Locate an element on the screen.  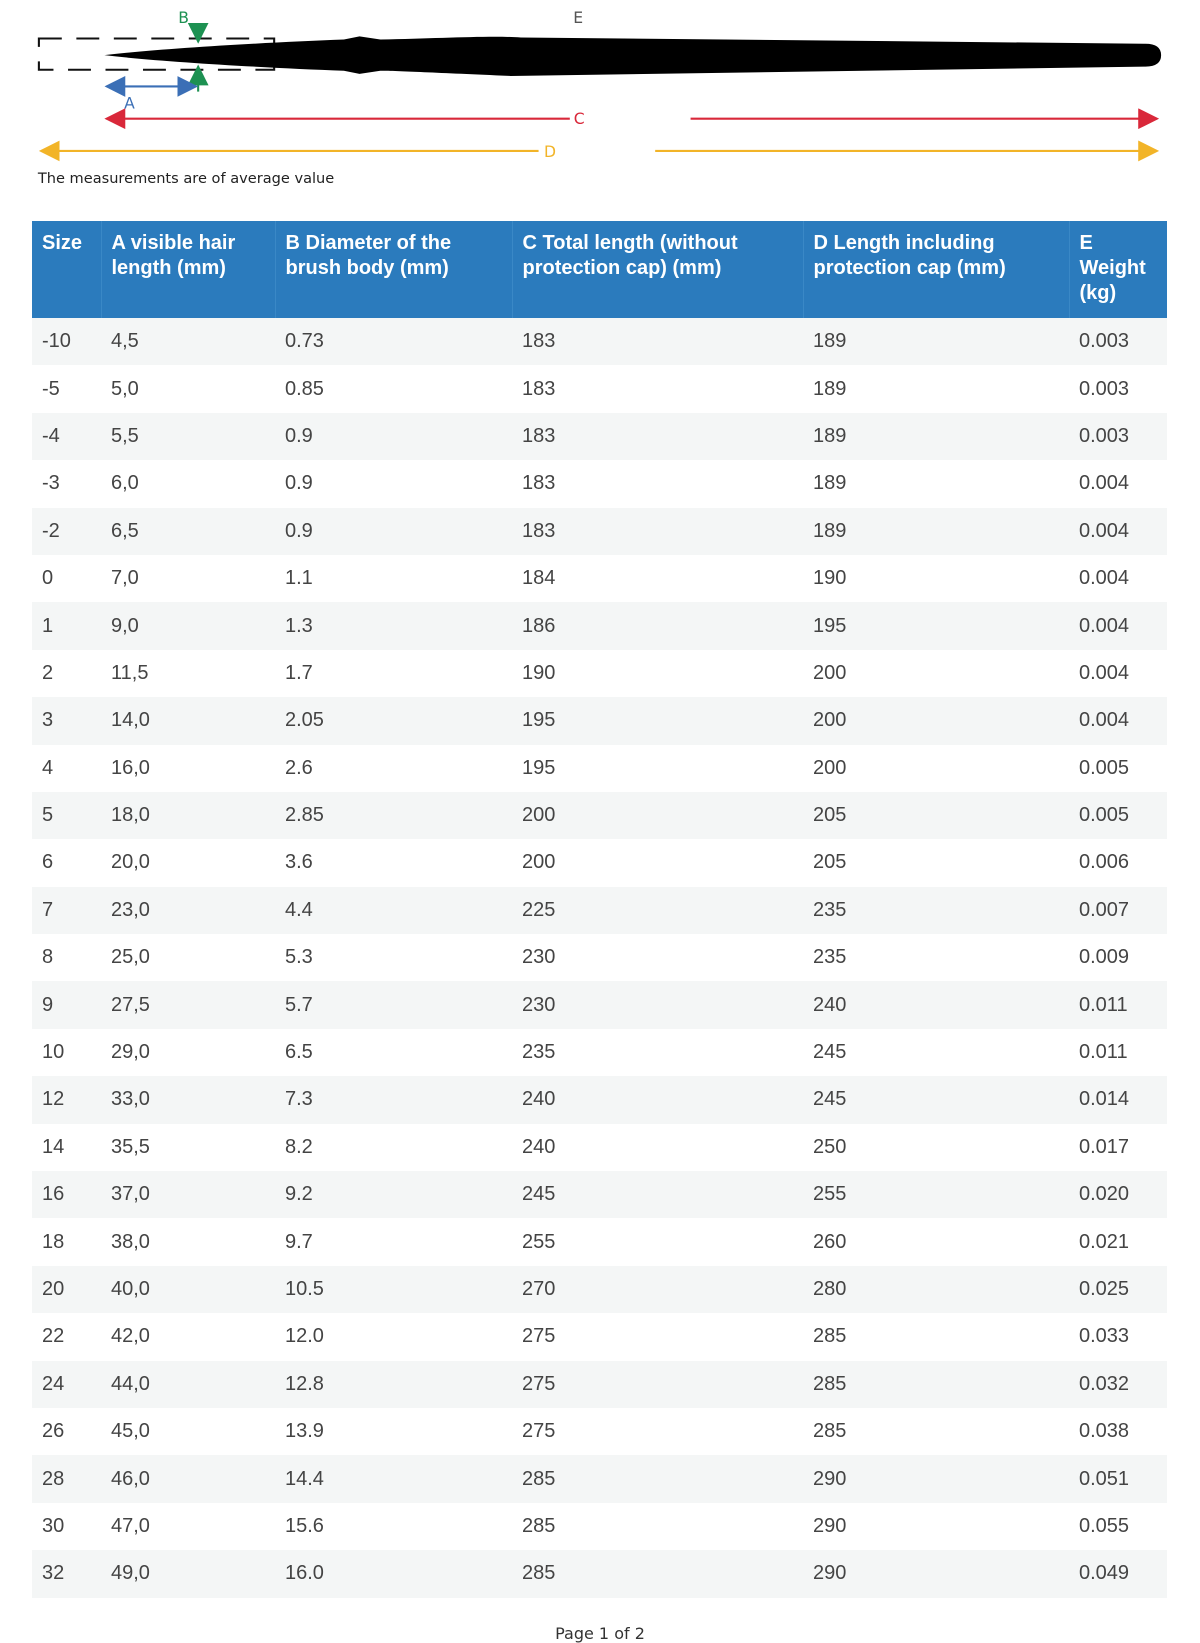
header-cell: Size is located at coordinates (66, 269).